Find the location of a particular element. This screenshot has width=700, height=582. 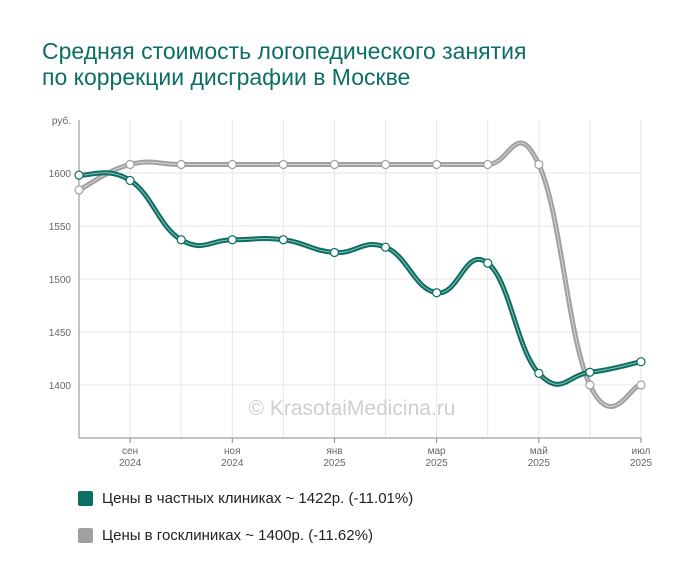

legend-item-public: Цены в госклиниках ~ 1400р. (-11.62%) is located at coordinates (245, 535).